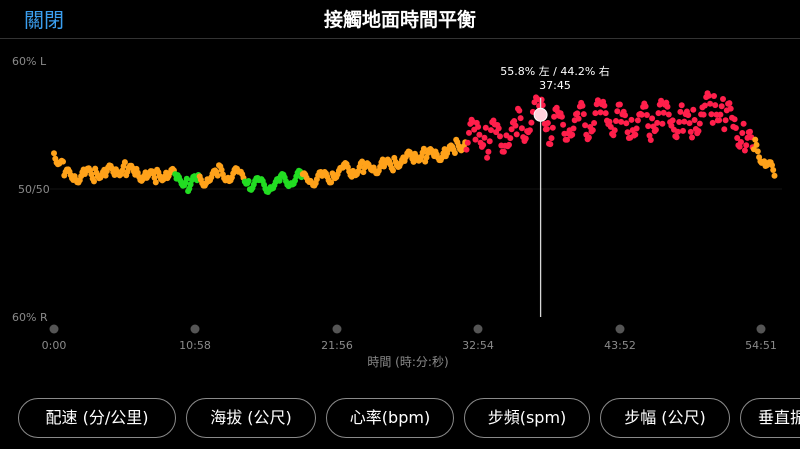 The width and height of the screenshot is (800, 449). Describe the element at coordinates (195, 345) in the screenshot. I see `x-tick-label: 10:58` at that location.